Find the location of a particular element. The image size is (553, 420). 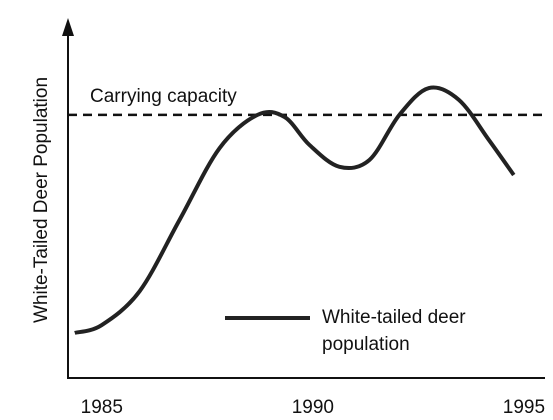

x-tick-label: 1985 is located at coordinates (102, 407).